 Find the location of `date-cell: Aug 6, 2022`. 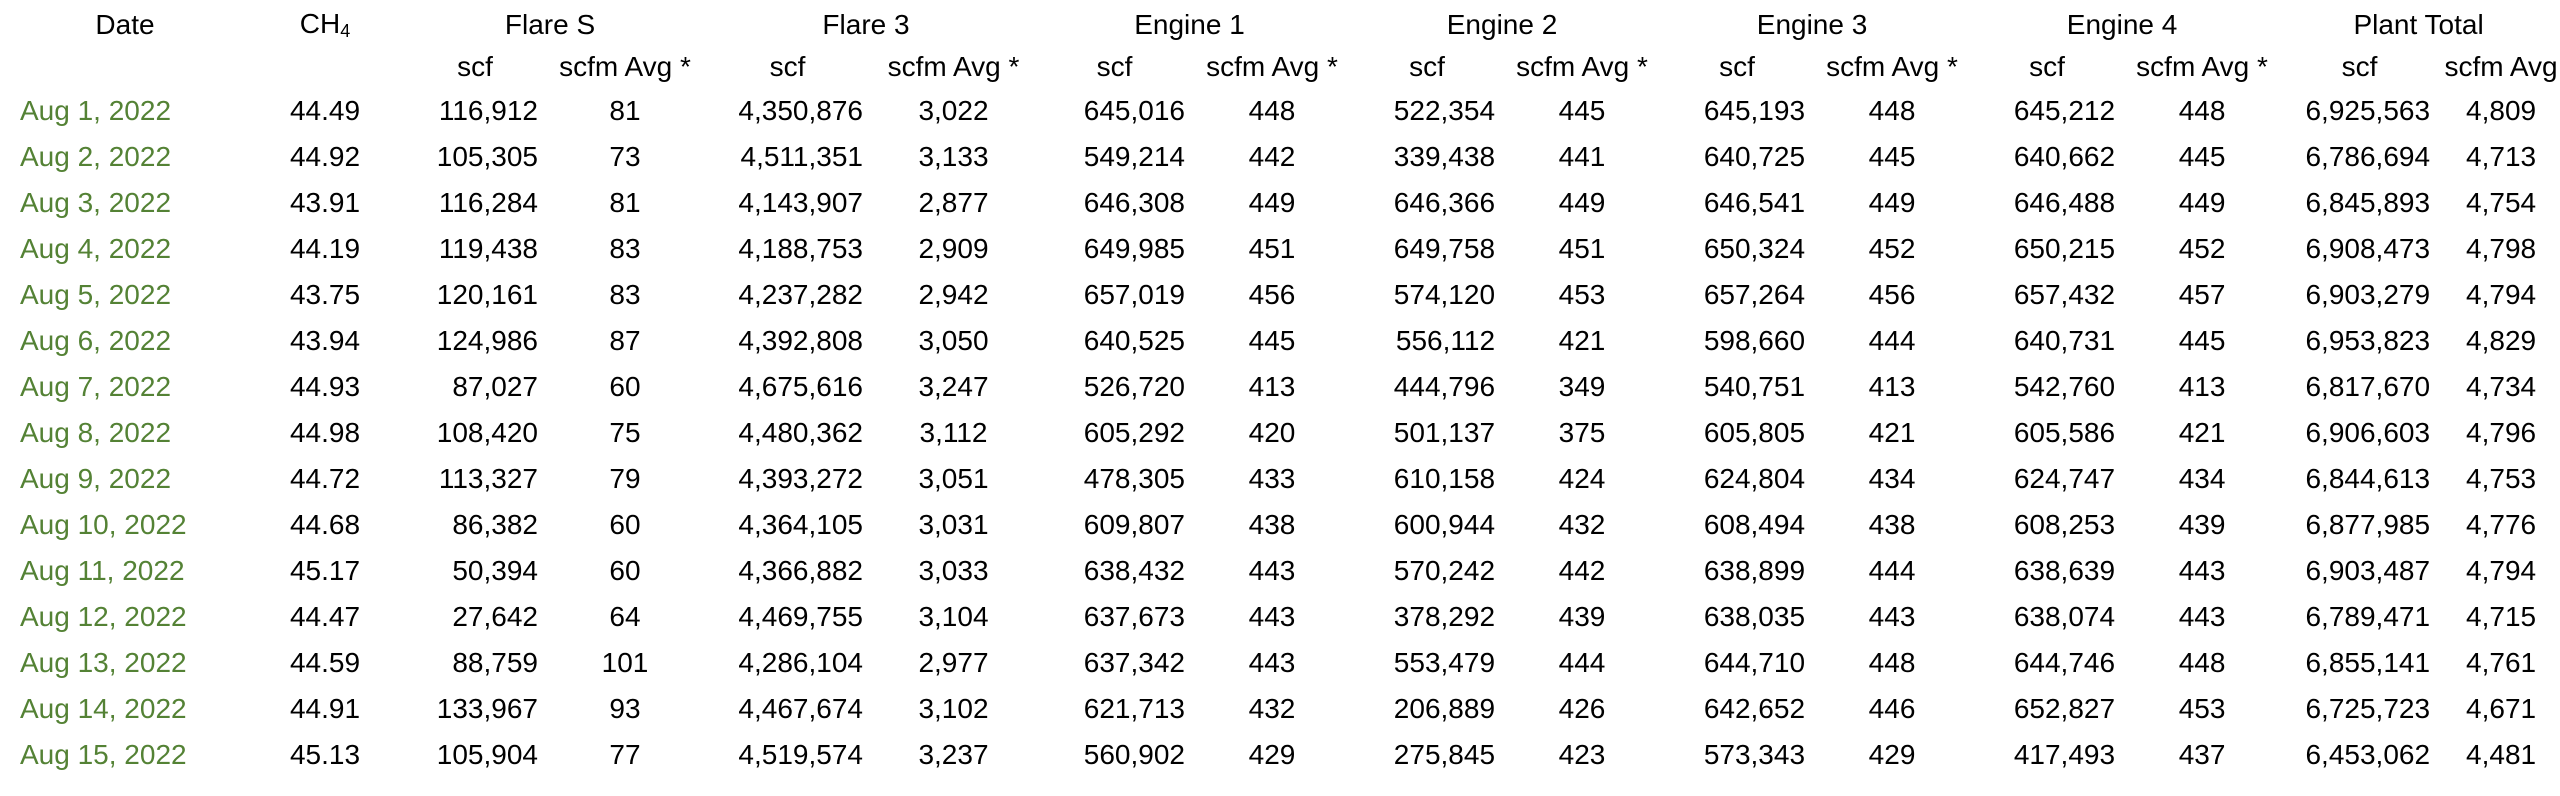

date-cell: Aug 6, 2022 is located at coordinates (96, 340).